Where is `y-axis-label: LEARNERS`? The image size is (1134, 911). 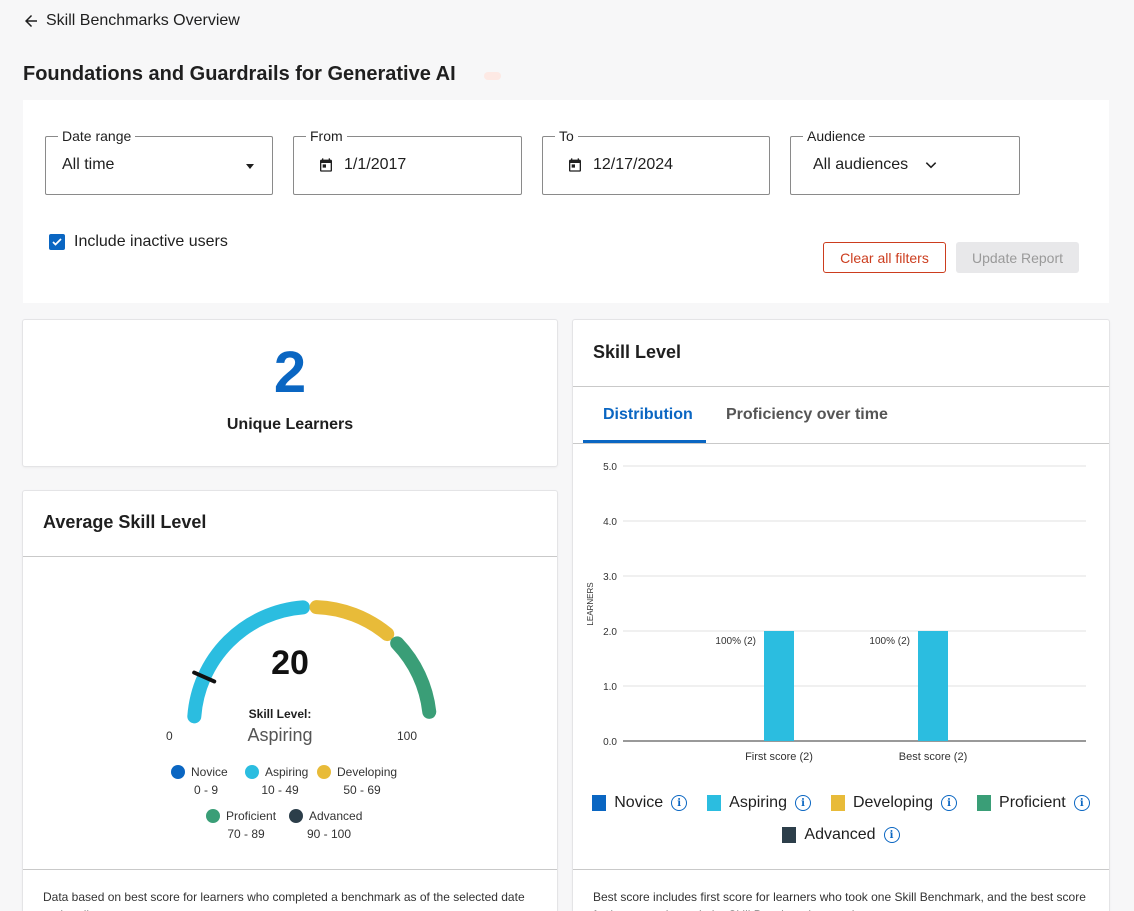 y-axis-label: LEARNERS is located at coordinates (590, 603).